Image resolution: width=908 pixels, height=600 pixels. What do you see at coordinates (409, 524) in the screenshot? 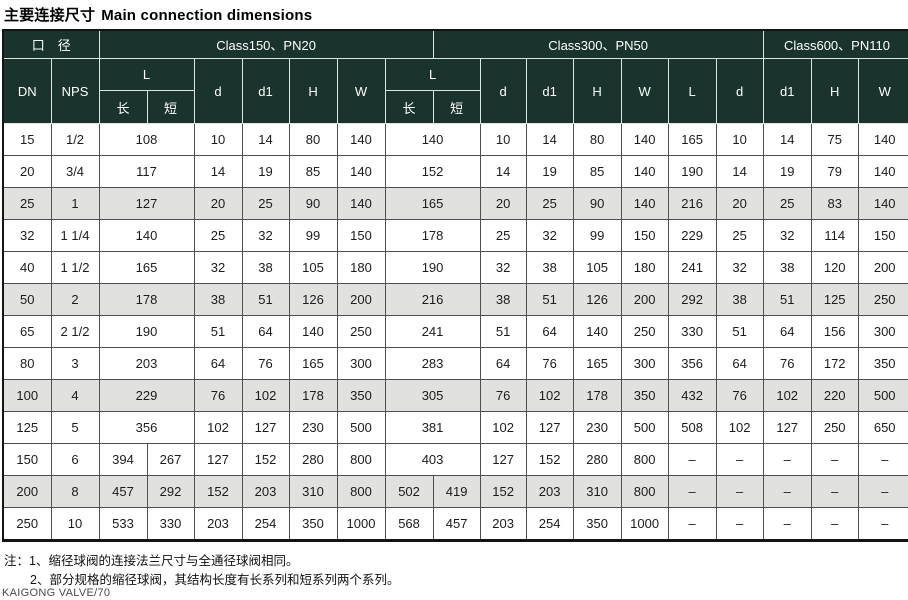
I see `table-cell: 568` at bounding box center [409, 524].